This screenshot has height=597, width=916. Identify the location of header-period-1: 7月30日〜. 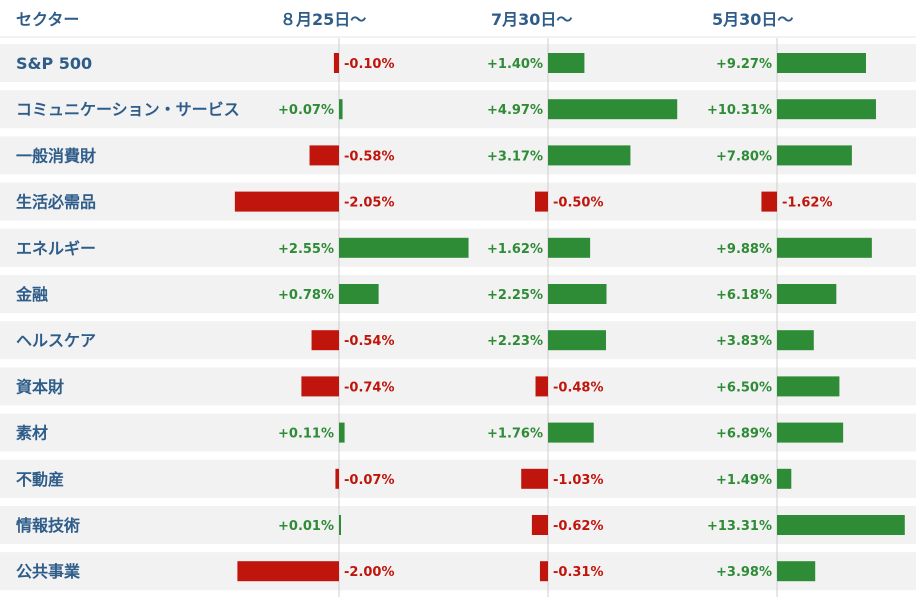
(532, 19).